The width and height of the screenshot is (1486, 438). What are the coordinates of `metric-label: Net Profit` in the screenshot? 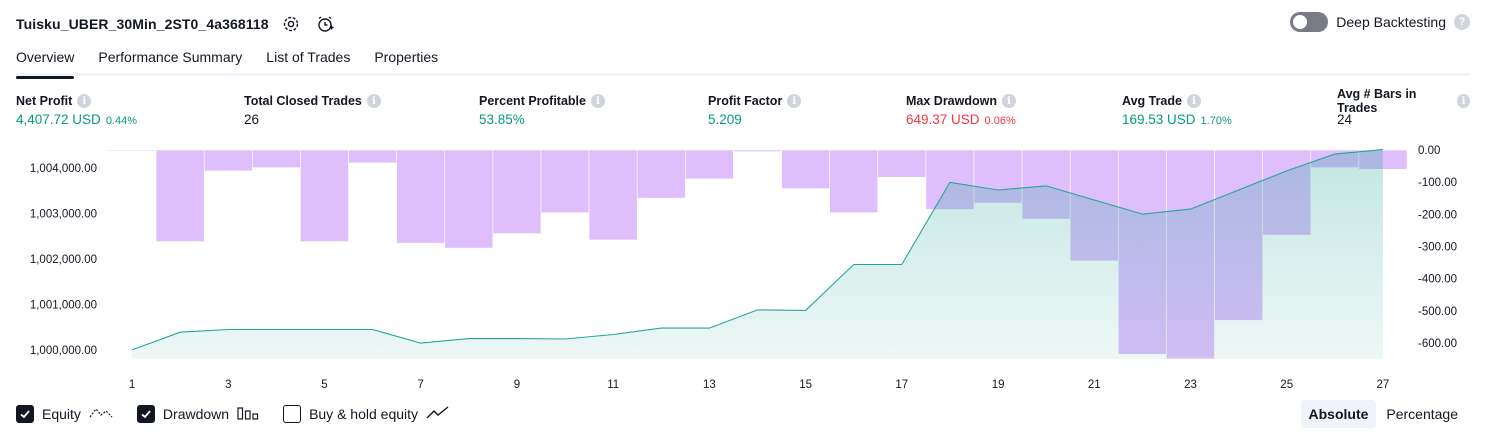 It's located at (44, 101).